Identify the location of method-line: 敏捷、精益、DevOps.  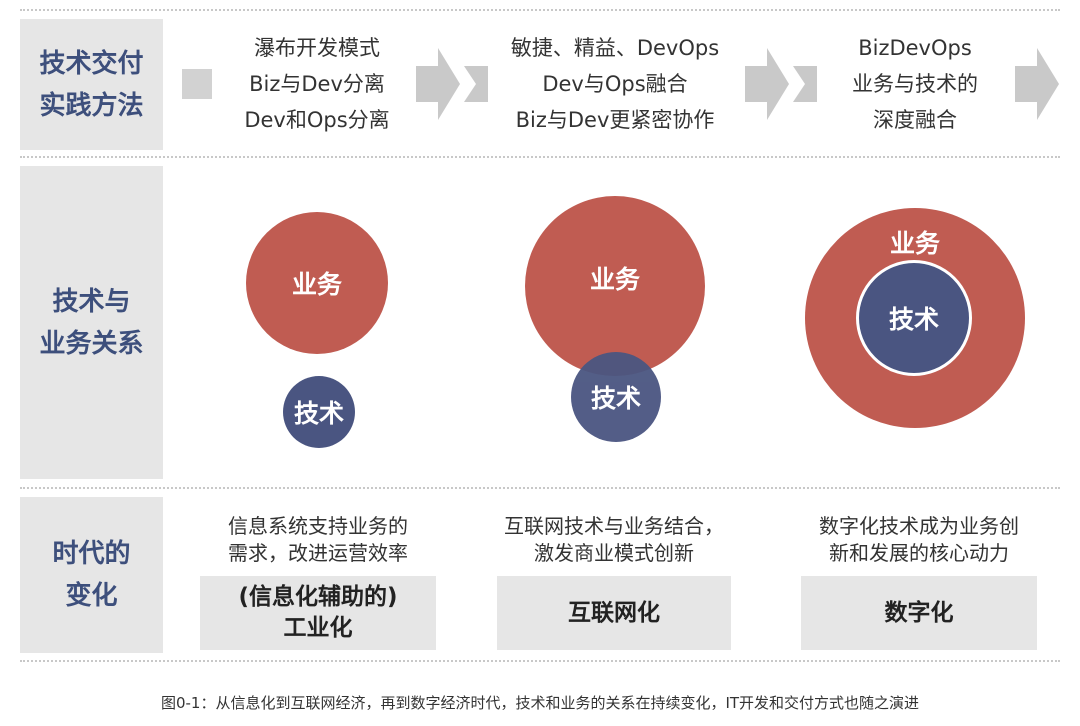
(615, 48).